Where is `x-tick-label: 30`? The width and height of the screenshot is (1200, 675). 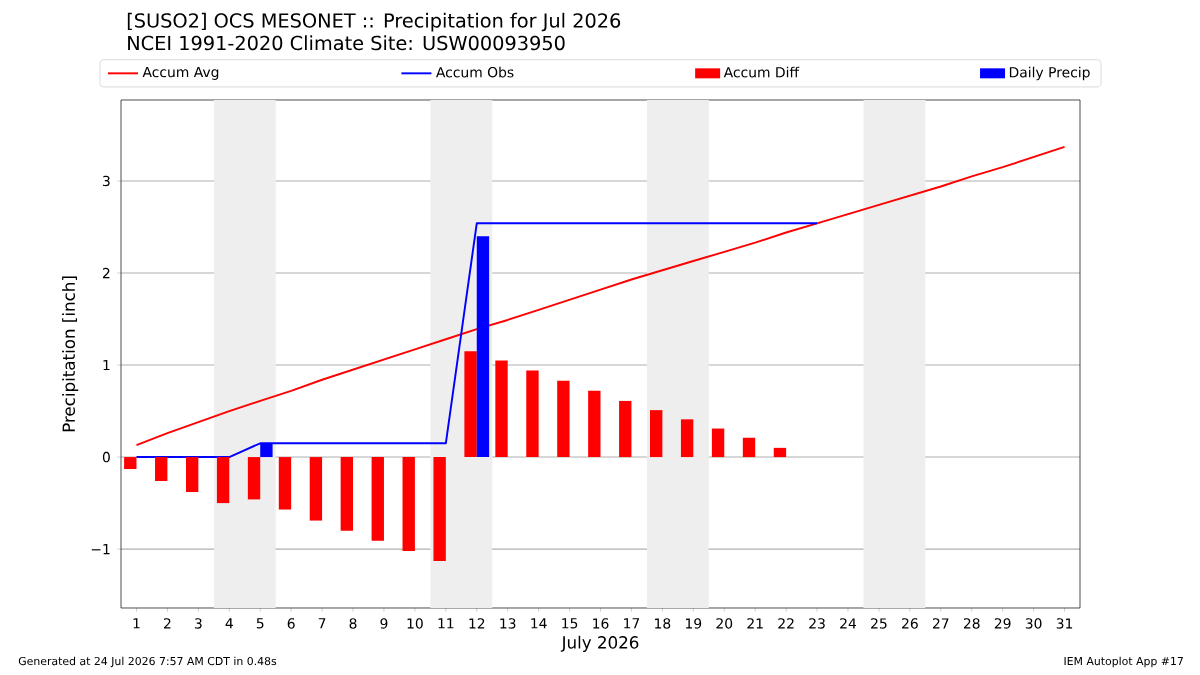 x-tick-label: 30 is located at coordinates (1033, 623).